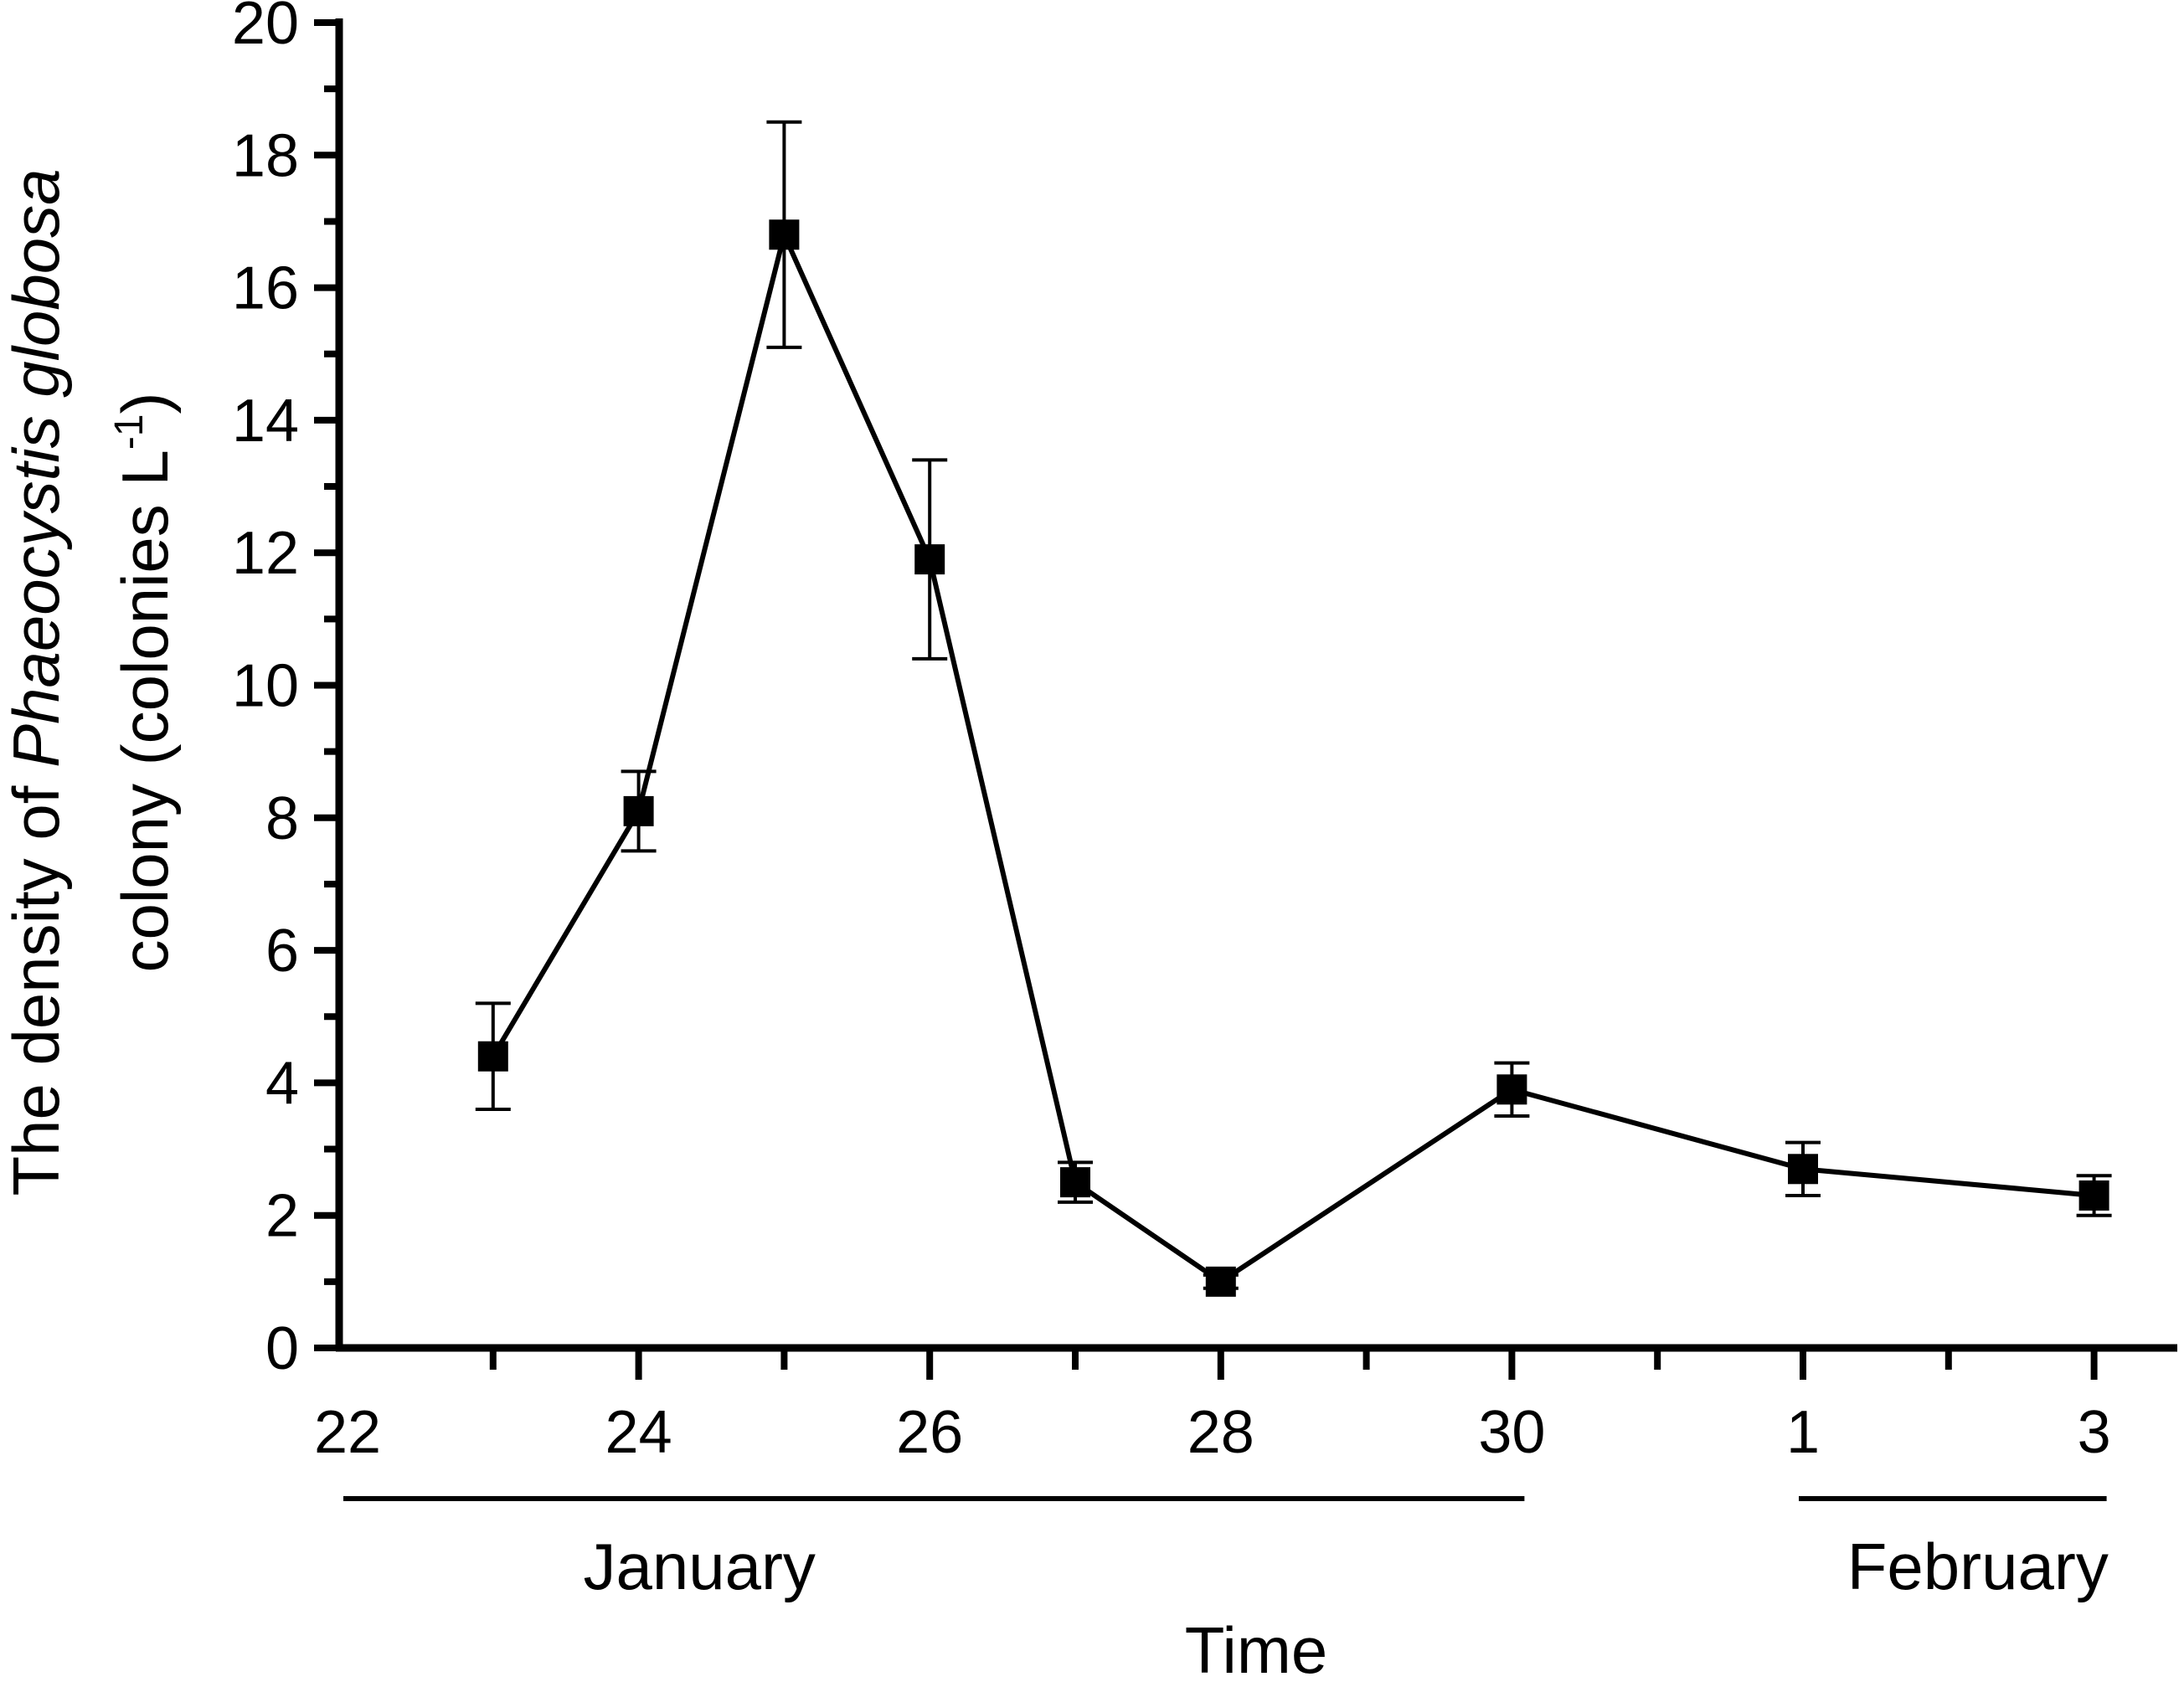 The height and width of the screenshot is (1687, 2184). Describe the element at coordinates (265, 155) in the screenshot. I see `y-tick-label: 18` at that location.